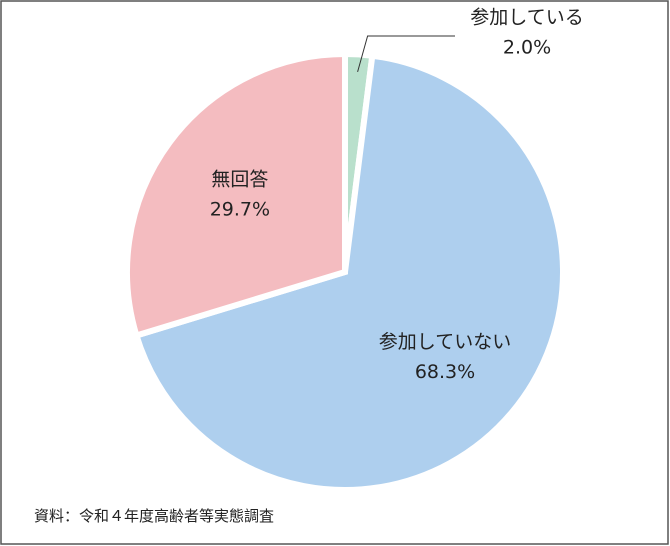 The height and width of the screenshot is (546, 670). What do you see at coordinates (154, 516) in the screenshot?
I see `source-note: 資料：令和４年度高齢者等実態調査` at bounding box center [154, 516].